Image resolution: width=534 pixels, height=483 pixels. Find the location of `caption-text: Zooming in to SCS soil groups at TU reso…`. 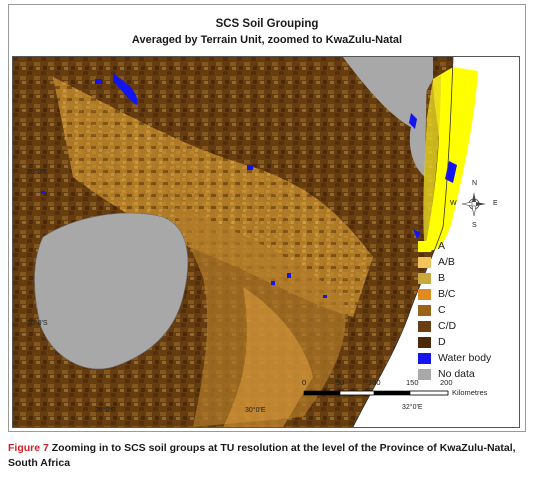

caption-text: Zooming in to SCS soil groups at TU reso… is located at coordinates (262, 455).